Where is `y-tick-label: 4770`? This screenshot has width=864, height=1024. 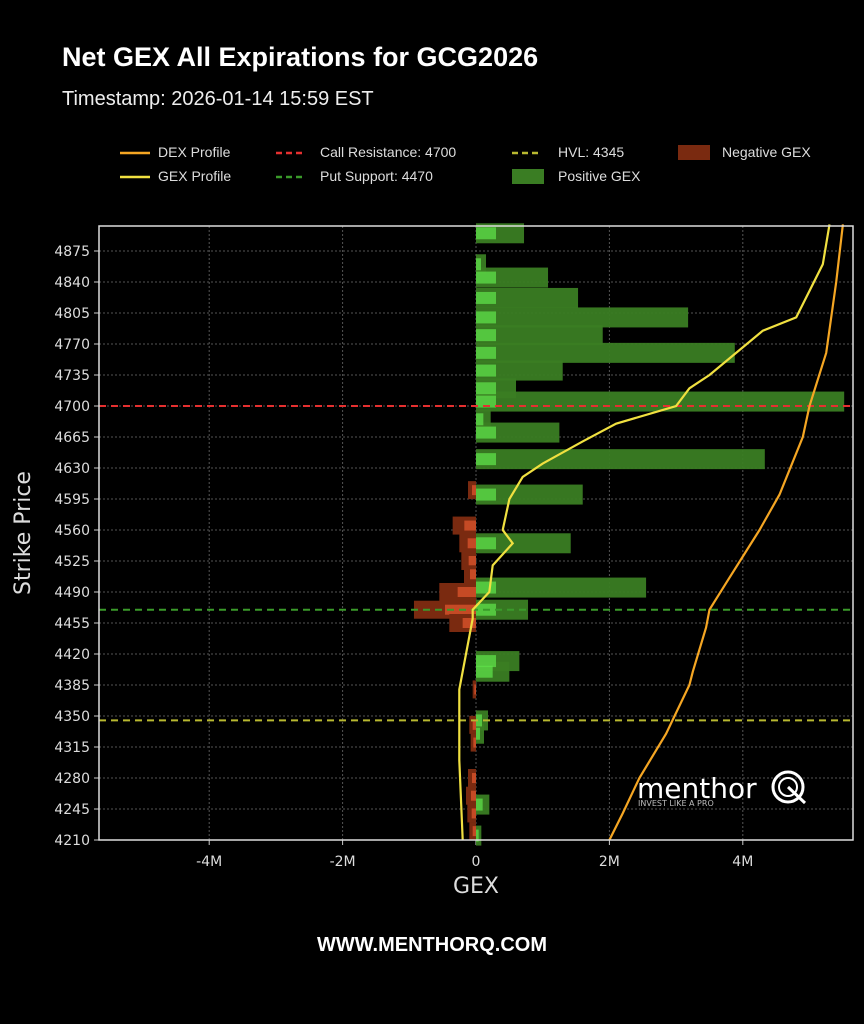 y-tick-label: 4770 is located at coordinates (72, 345).